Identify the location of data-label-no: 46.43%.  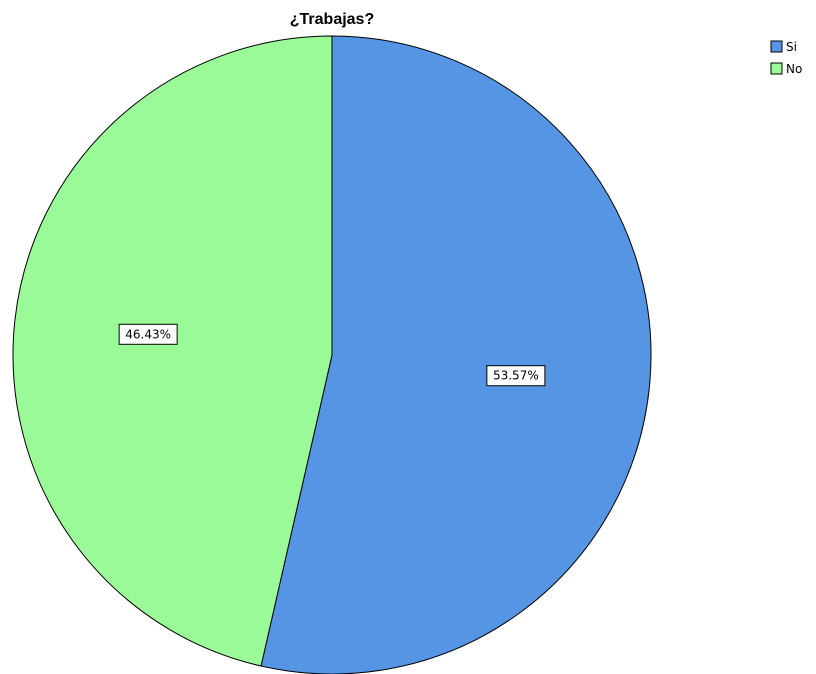
(148, 334).